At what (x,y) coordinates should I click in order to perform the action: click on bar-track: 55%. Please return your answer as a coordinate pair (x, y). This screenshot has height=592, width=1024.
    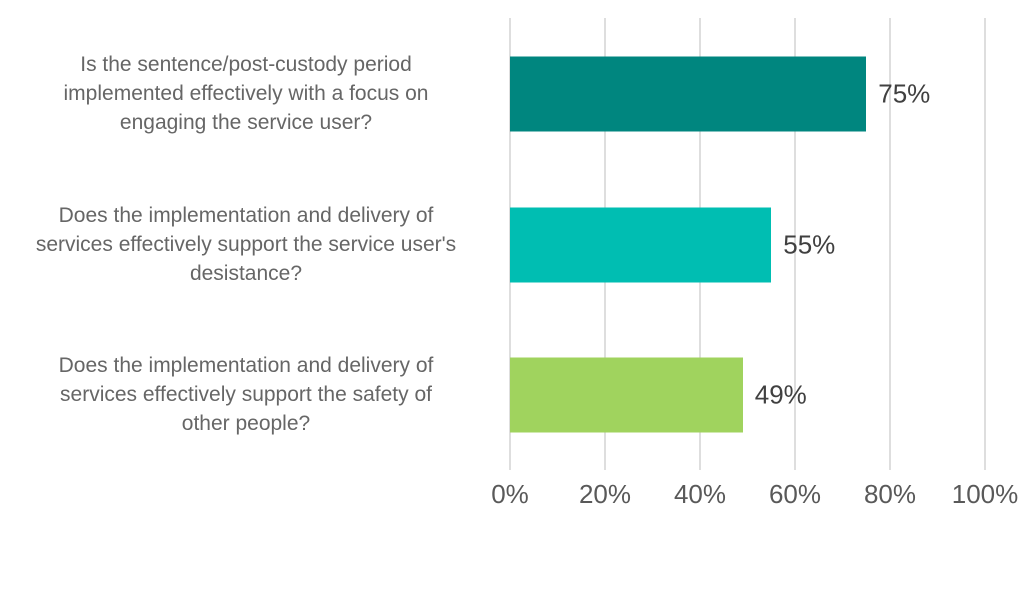
    Looking at the image, I should click on (747, 244).